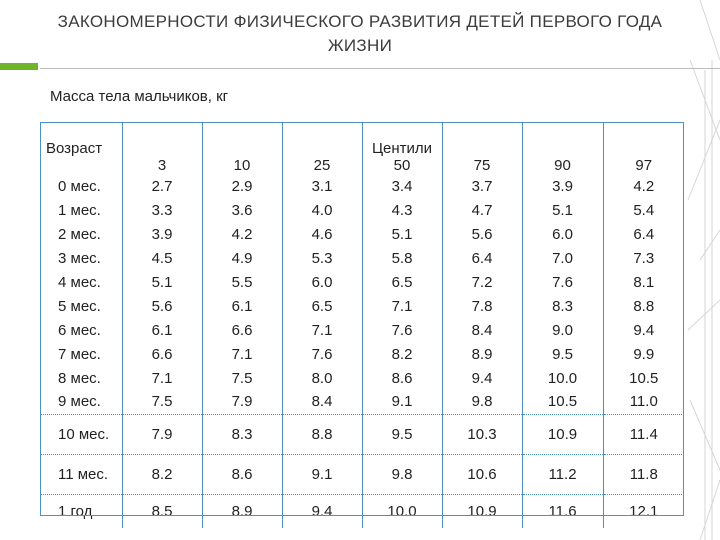 The height and width of the screenshot is (540, 720). I want to click on value-cell: 4.5, so click(162, 258).